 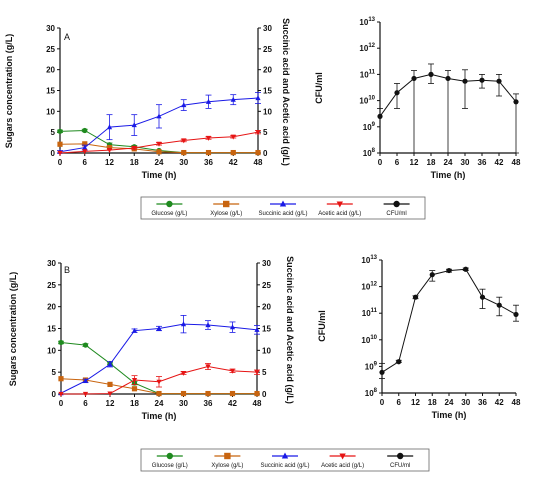 What do you see at coordinates (286, 92) in the screenshot?
I see `y2-axis-title: Succinic acid and Acetic acid (g/L)` at bounding box center [286, 92].